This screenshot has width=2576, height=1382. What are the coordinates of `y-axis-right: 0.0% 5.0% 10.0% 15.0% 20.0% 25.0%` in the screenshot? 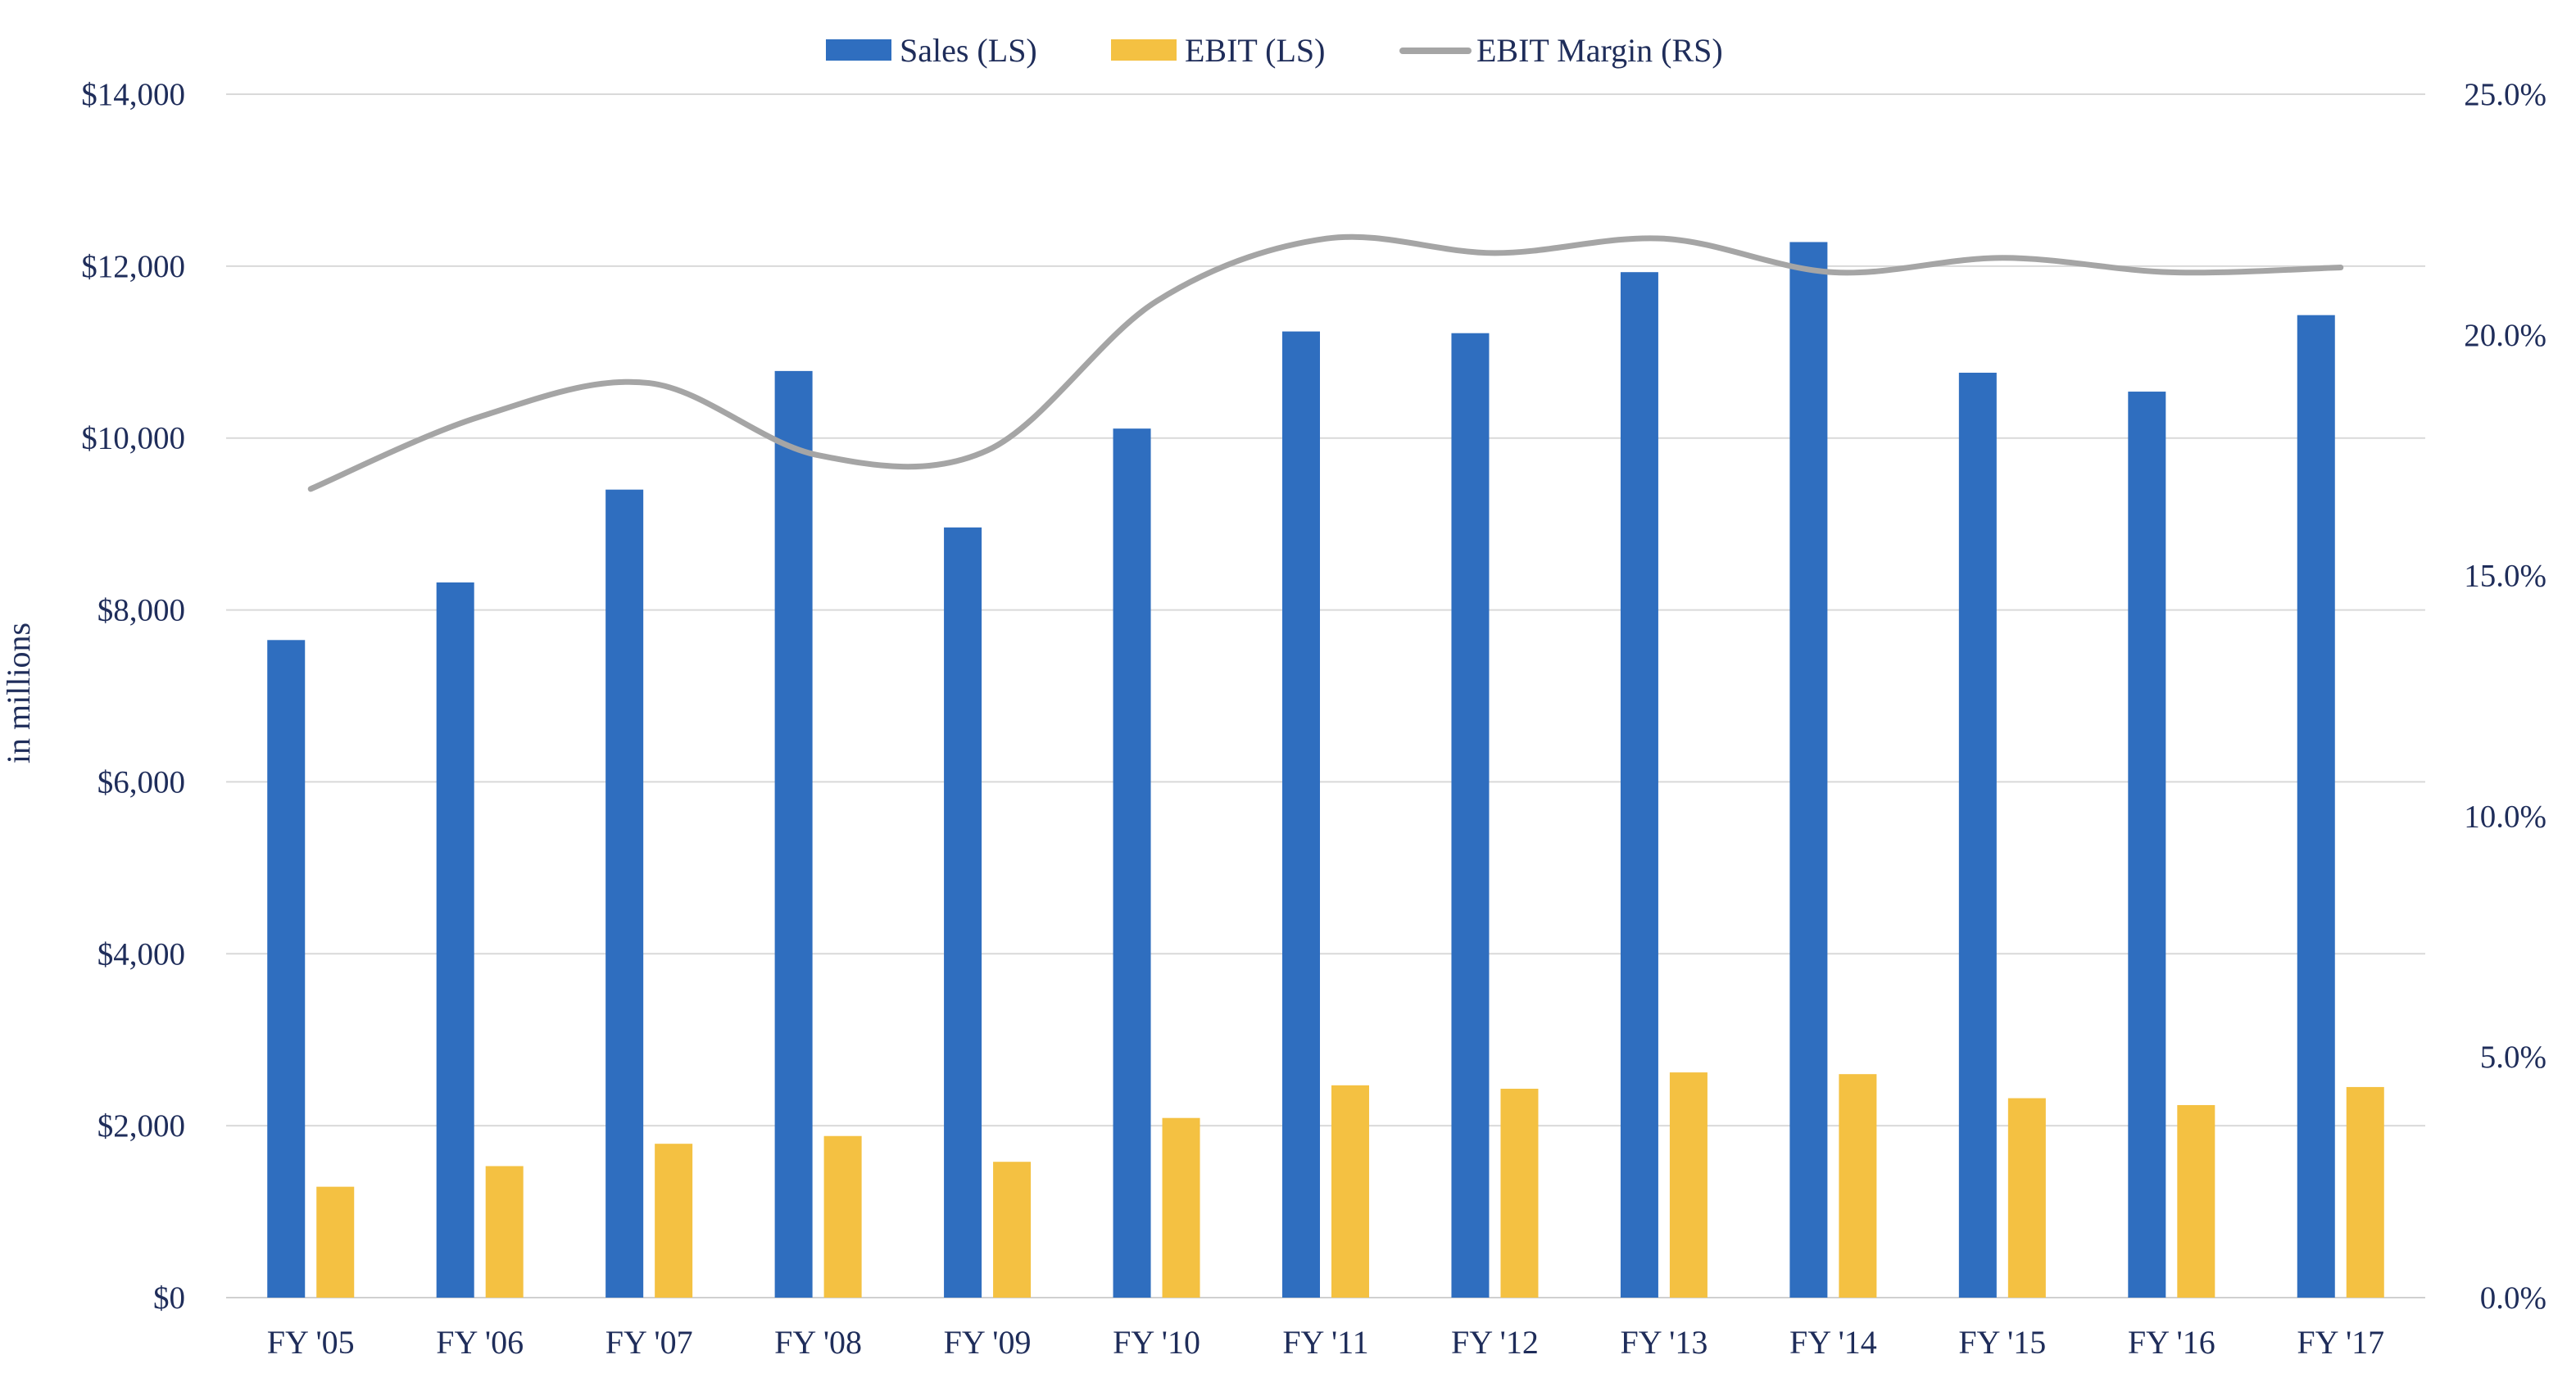 It's located at (2505, 696).